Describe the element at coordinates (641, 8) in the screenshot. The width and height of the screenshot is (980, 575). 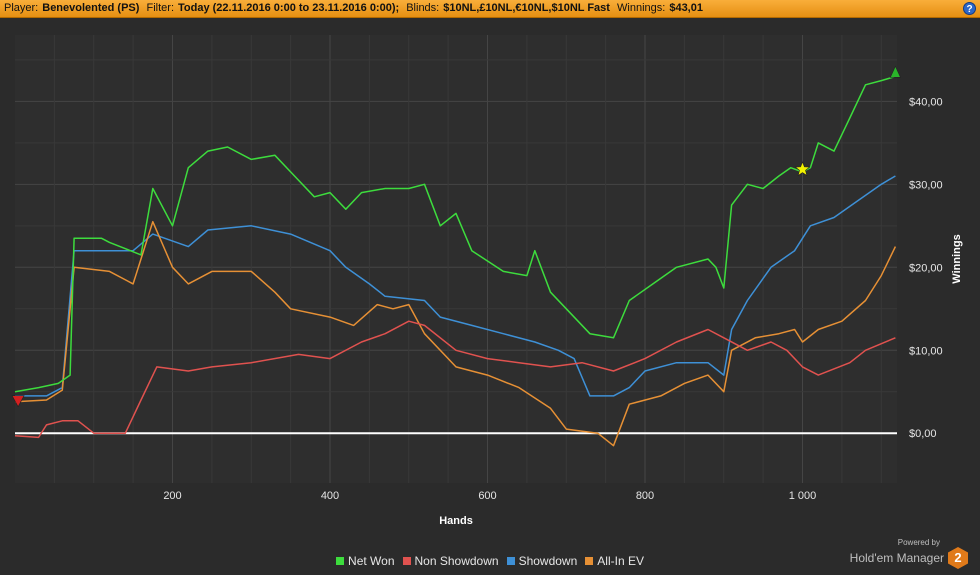
I see `winnings-label: Winnings:` at that location.